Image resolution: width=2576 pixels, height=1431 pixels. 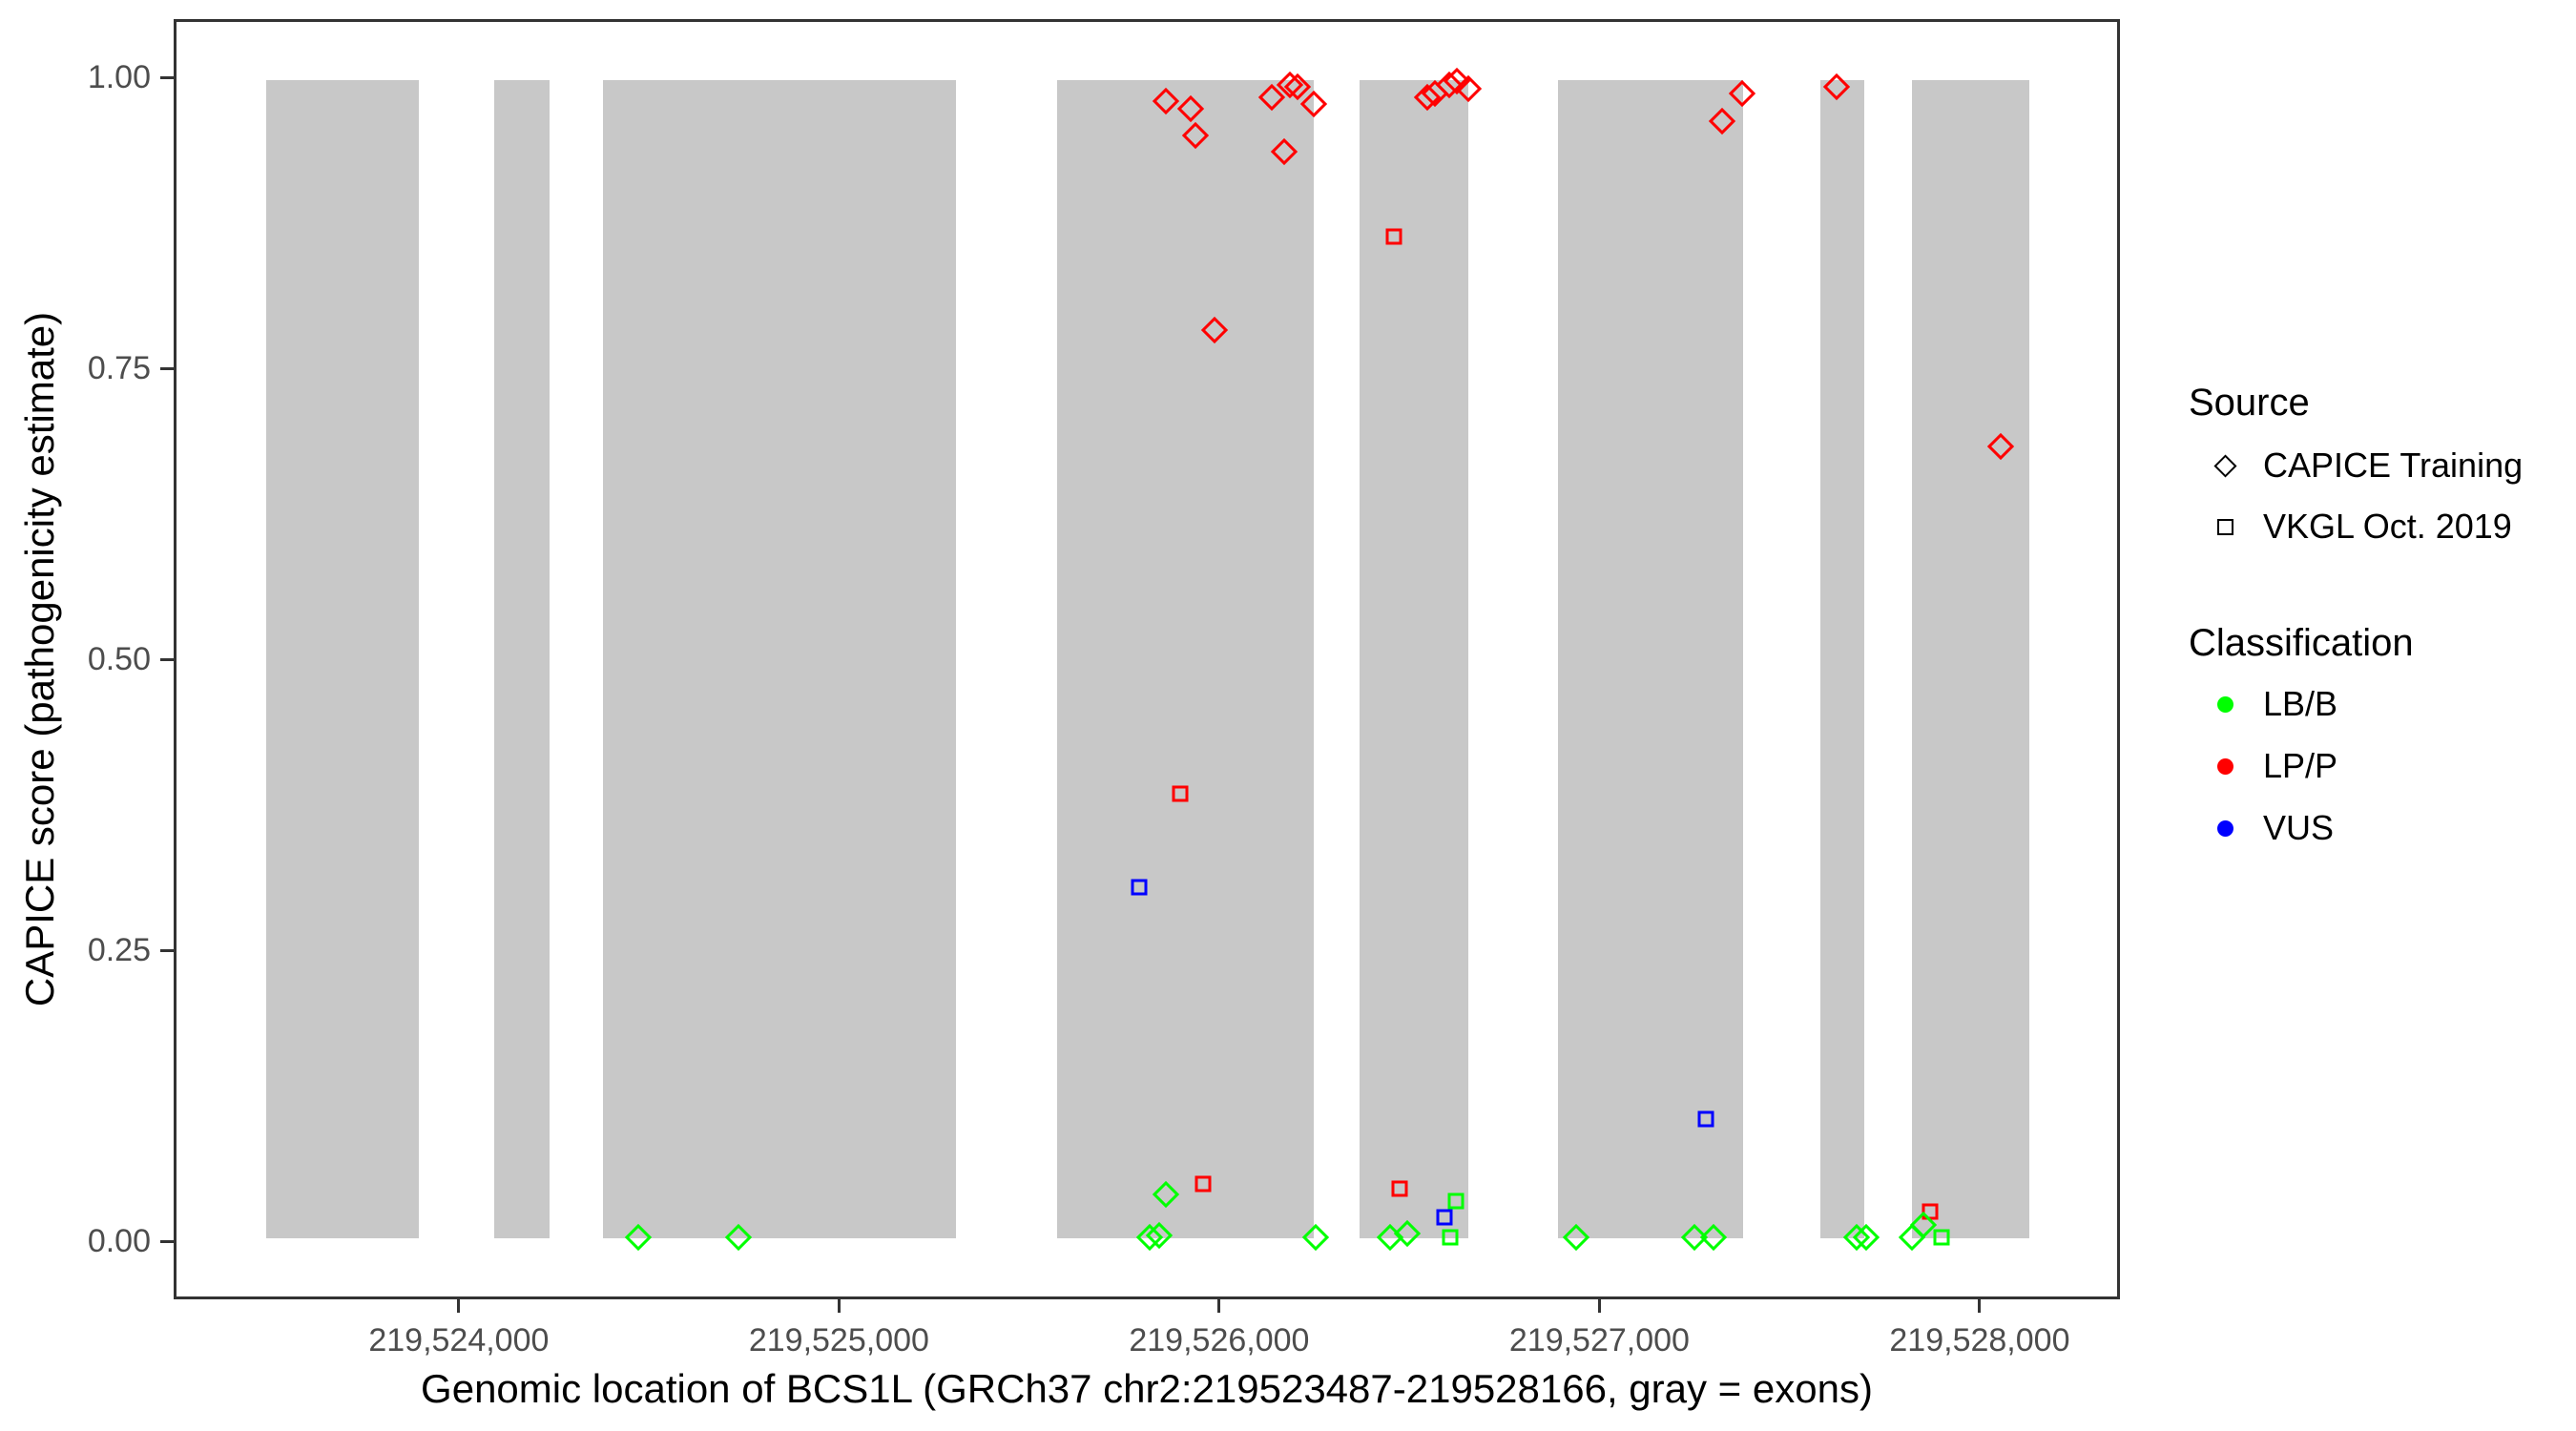 I want to click on lbb-dot-icon, so click(x=2225, y=704).